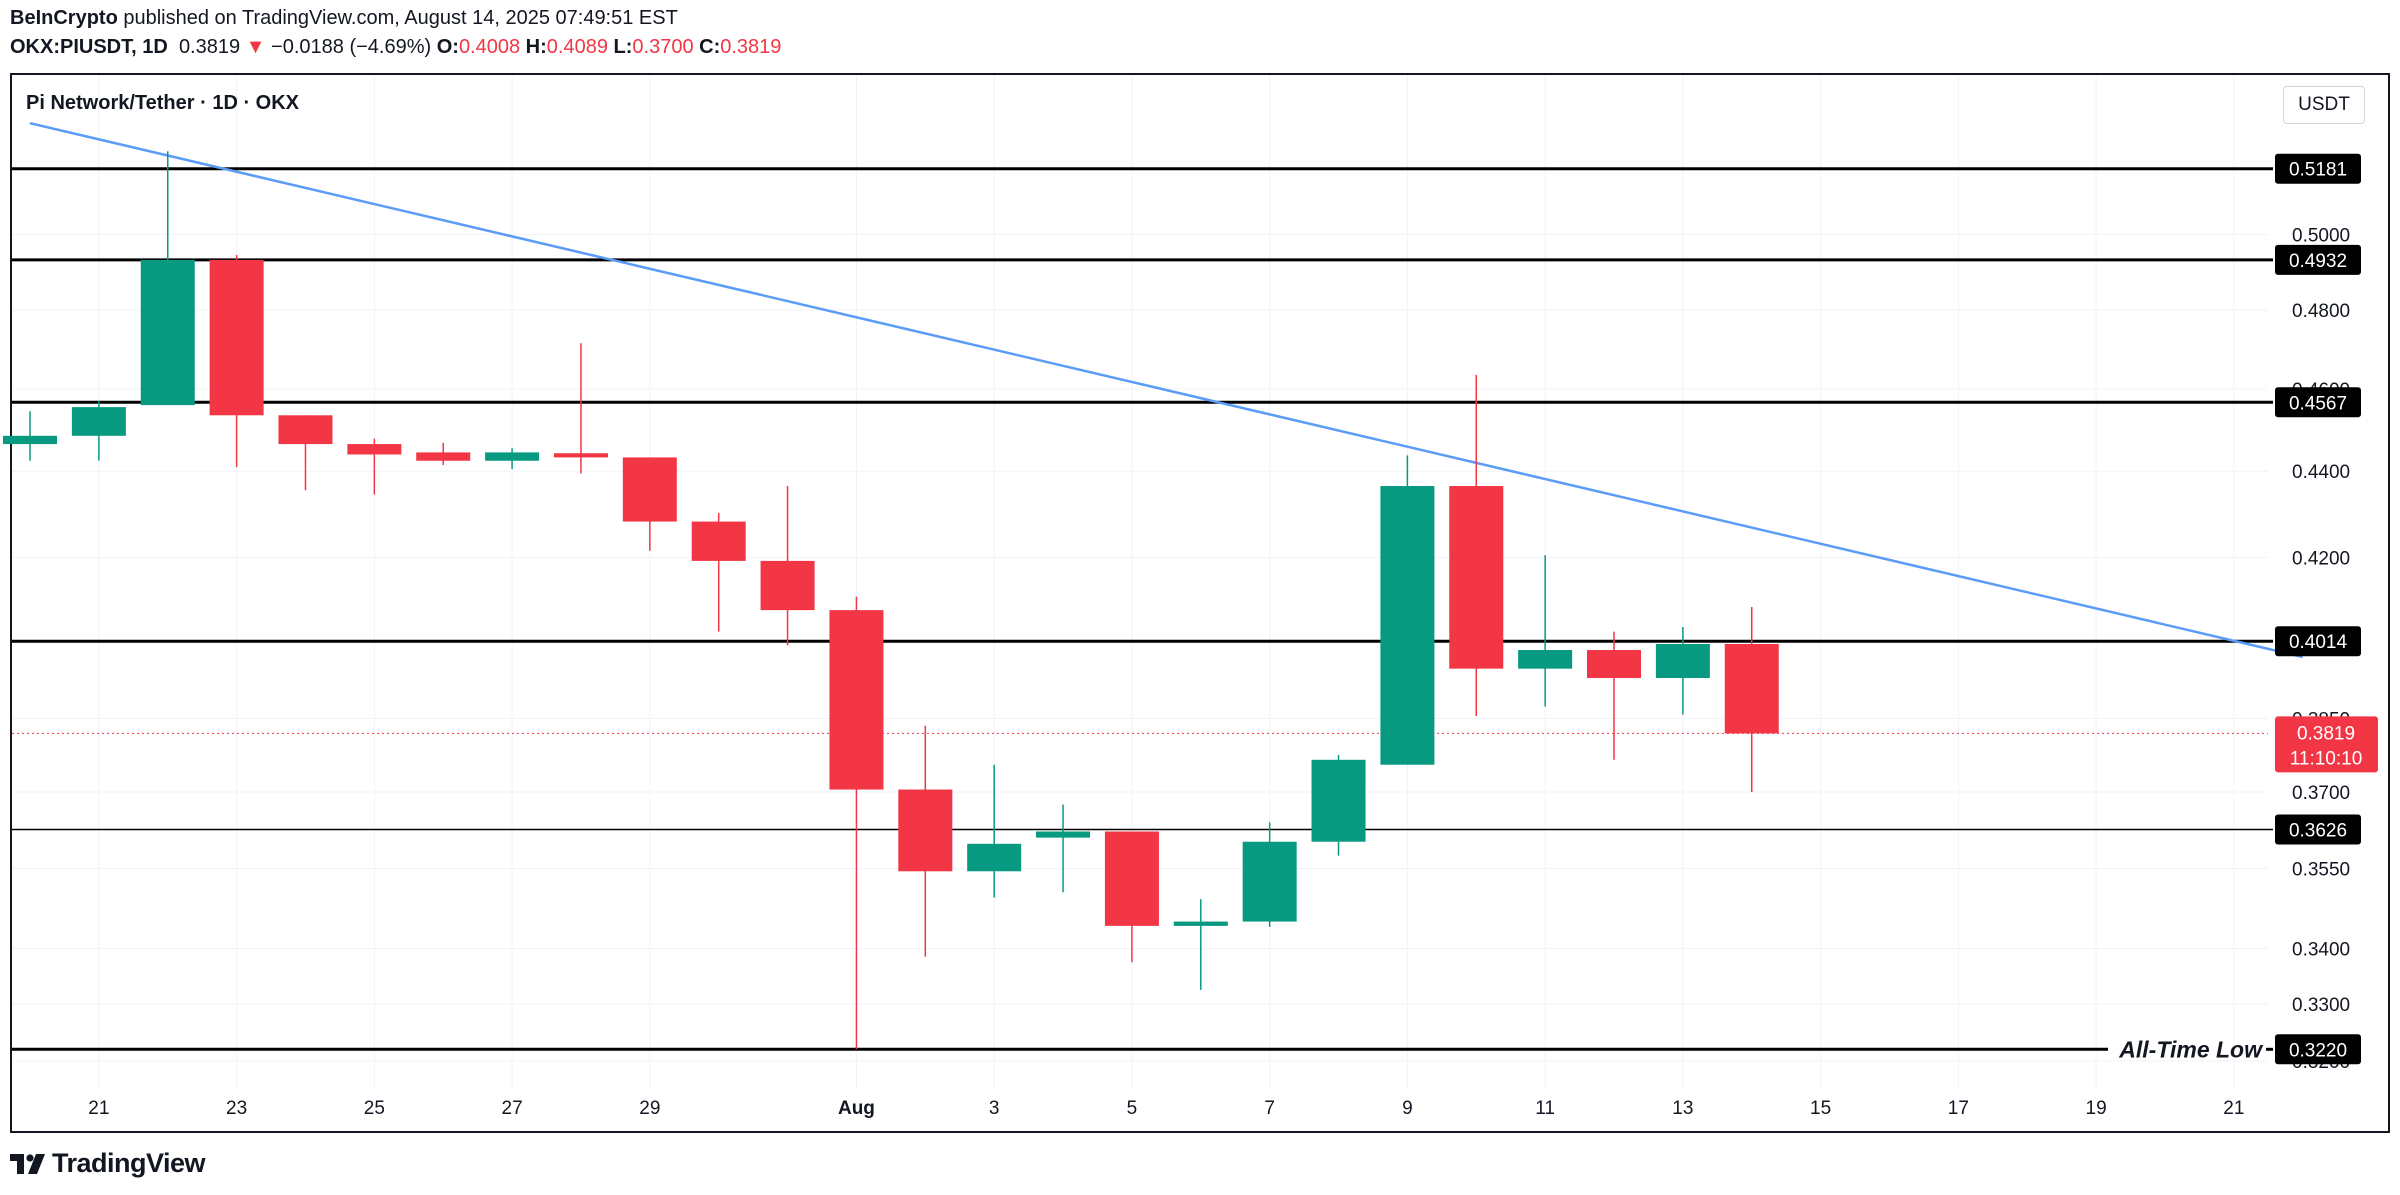 The image size is (2400, 1195). Describe the element at coordinates (2326, 758) in the screenshot. I see `countdown-label: 11:10:10` at that location.